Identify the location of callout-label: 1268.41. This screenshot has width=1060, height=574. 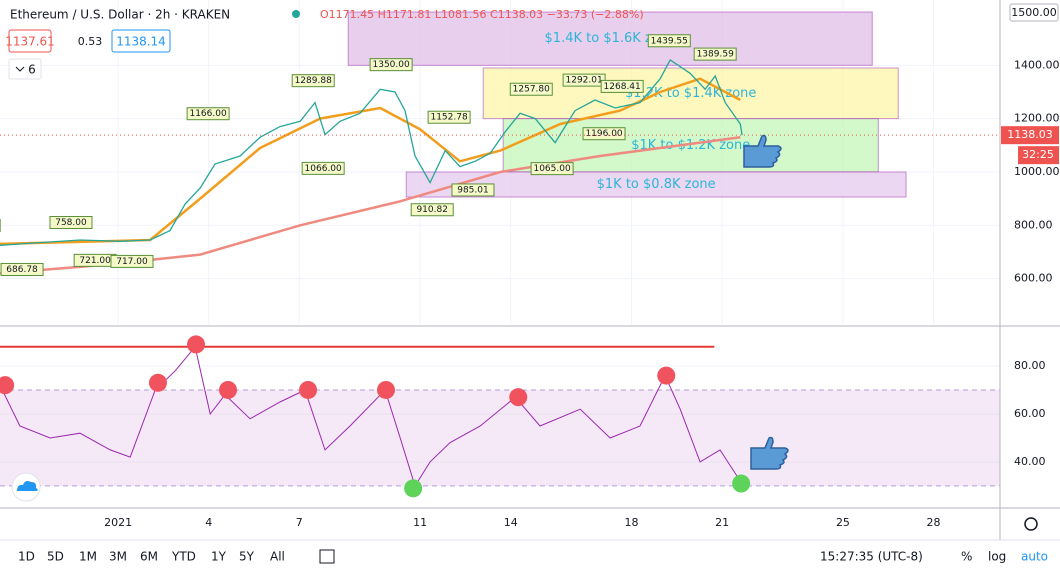
(622, 87).